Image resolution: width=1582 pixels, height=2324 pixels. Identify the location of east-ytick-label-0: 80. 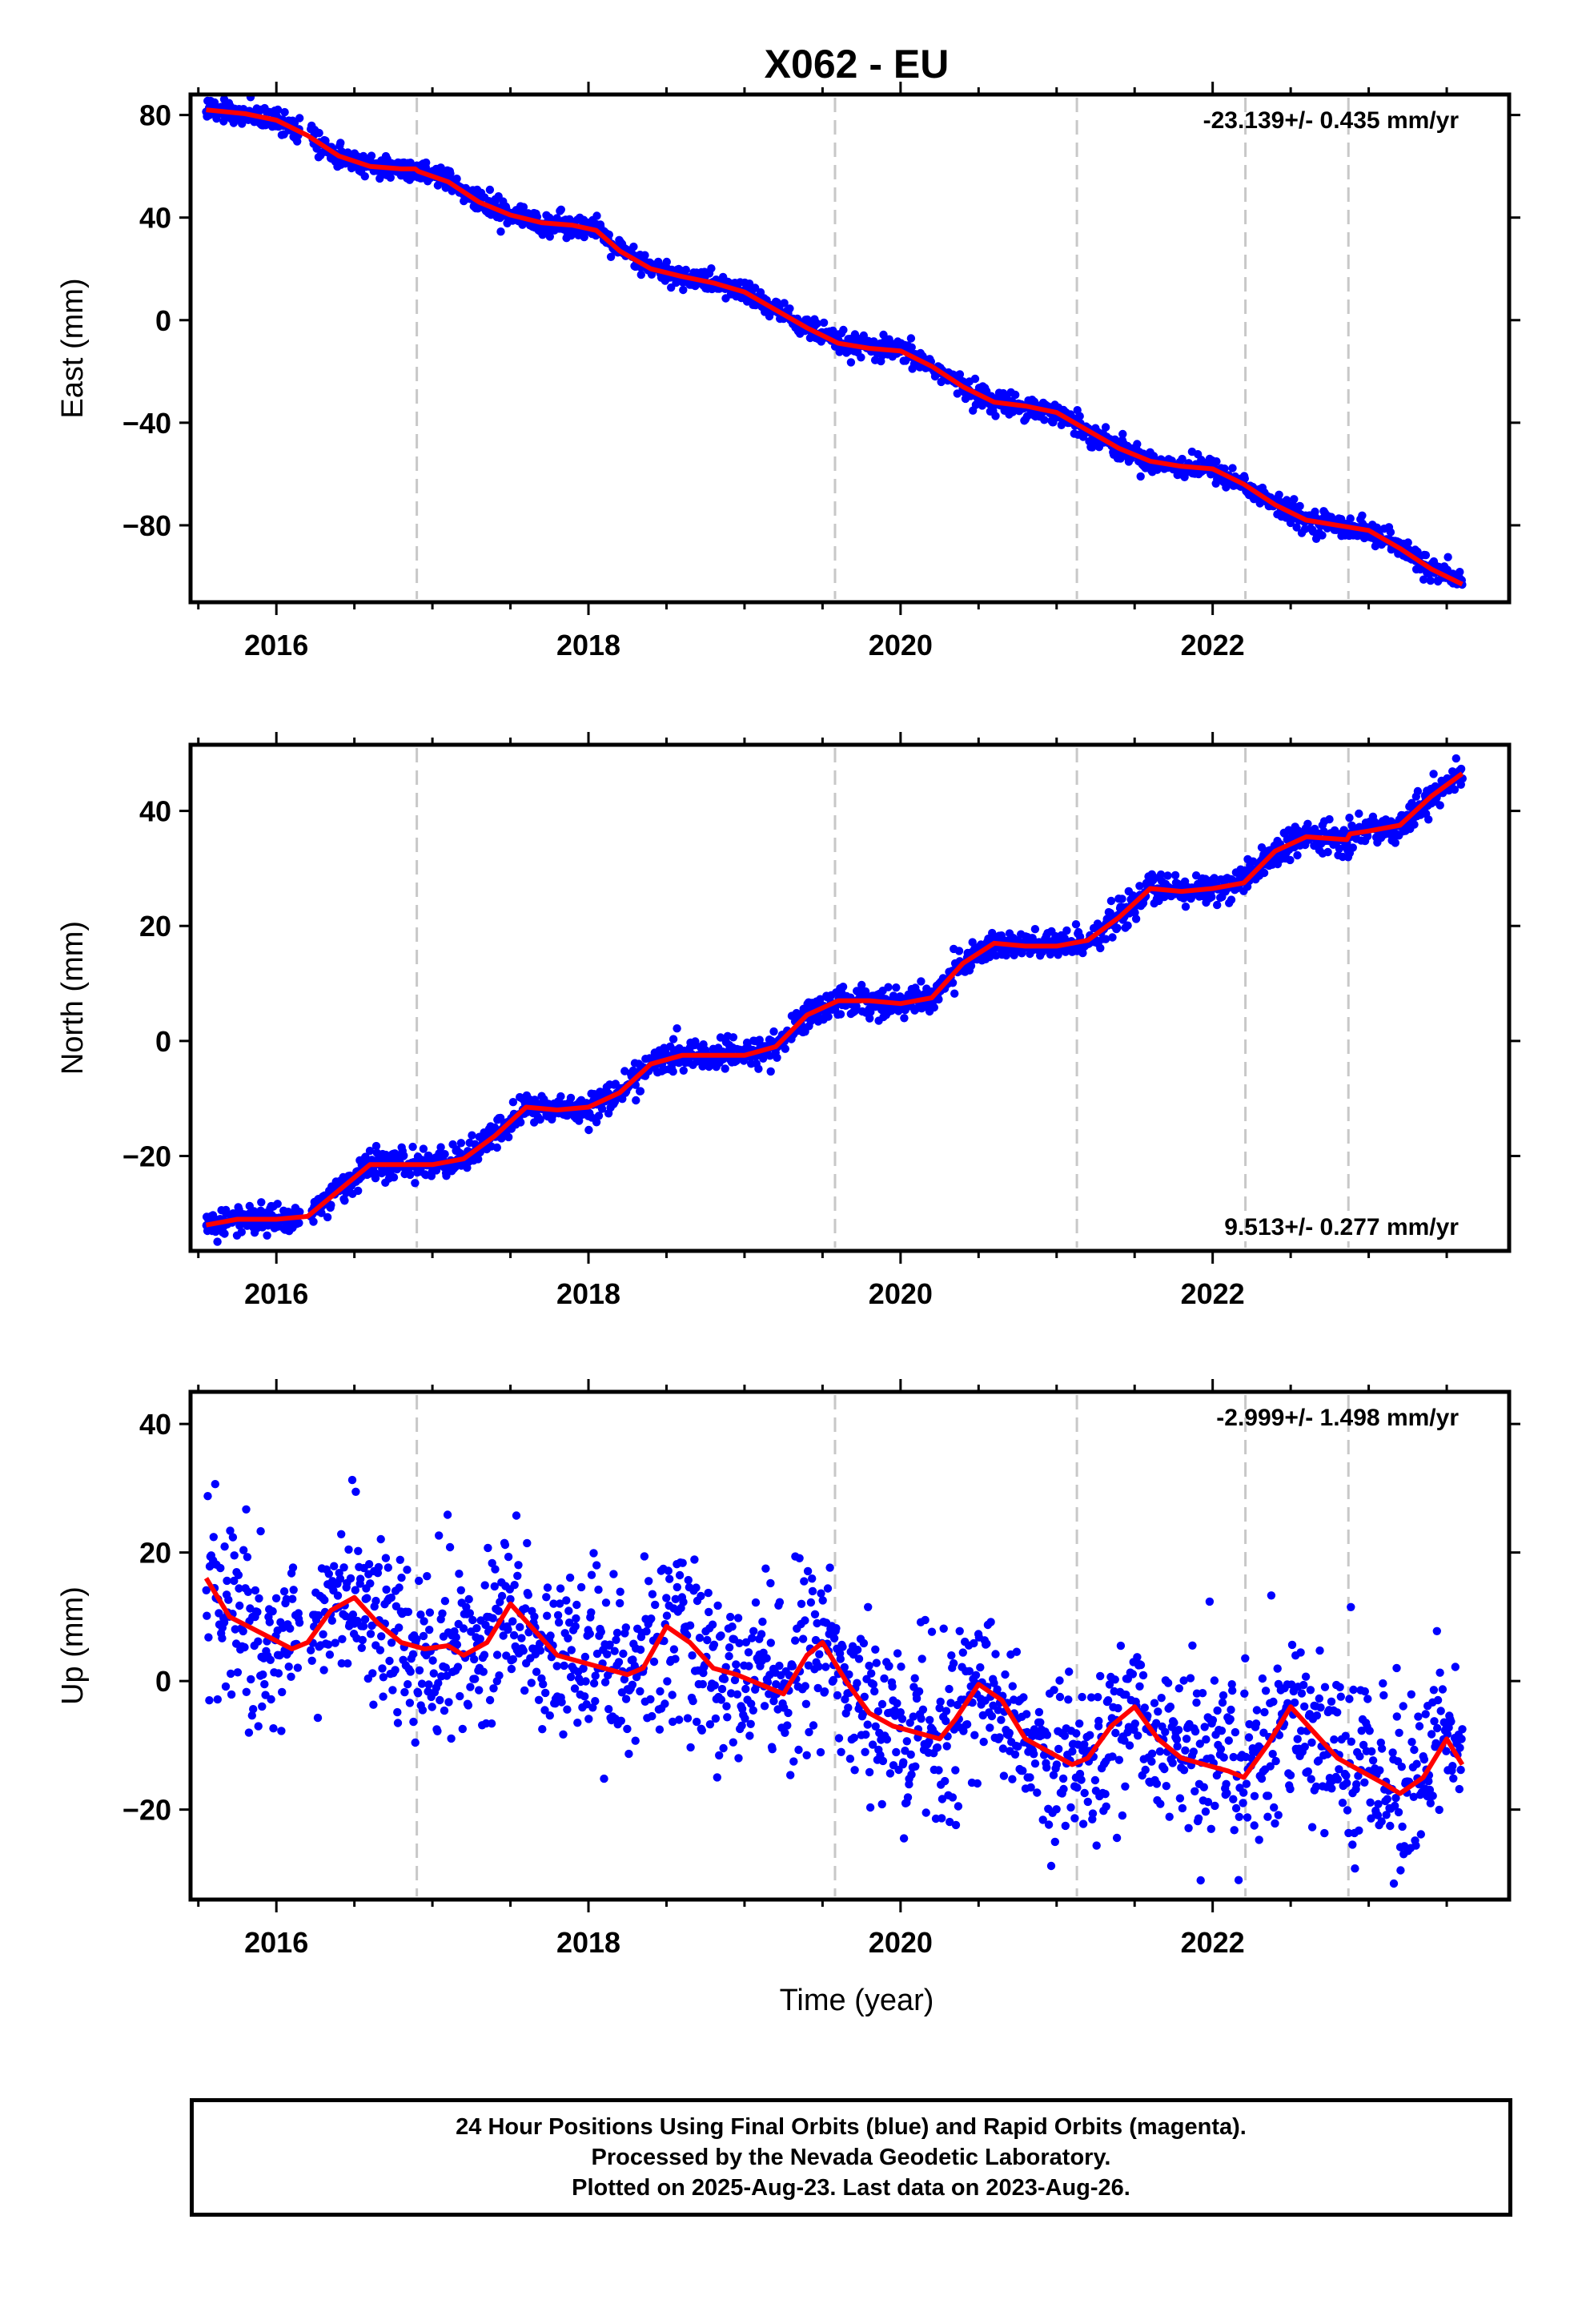
(155, 116).